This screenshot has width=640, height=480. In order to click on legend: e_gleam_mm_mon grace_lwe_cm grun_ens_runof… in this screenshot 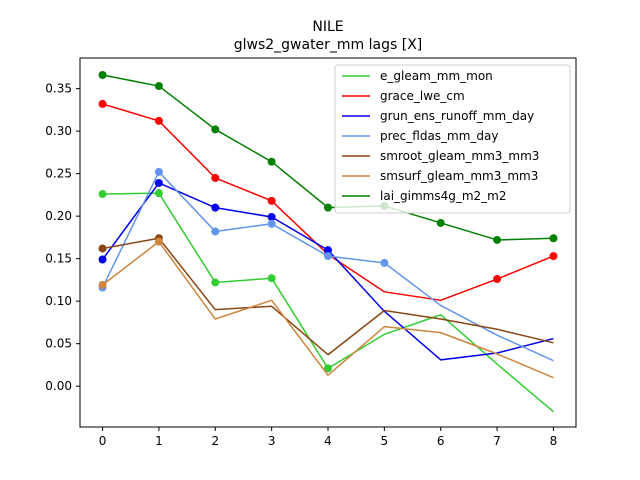, I will do `click(452, 139)`.